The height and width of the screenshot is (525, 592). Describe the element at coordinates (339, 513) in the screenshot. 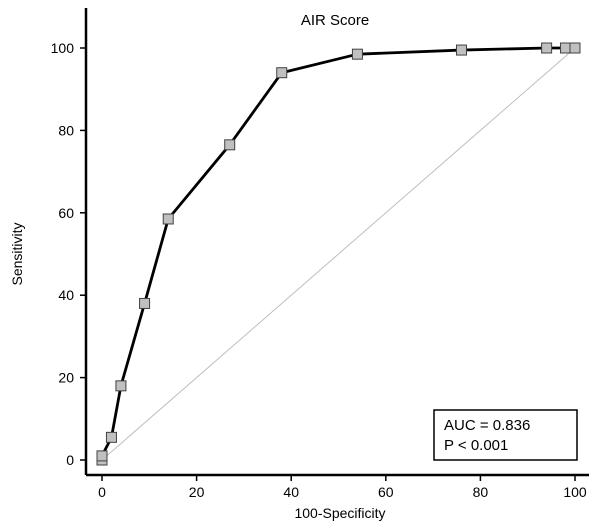

I see `x-axis-label: 100-Specificity` at that location.